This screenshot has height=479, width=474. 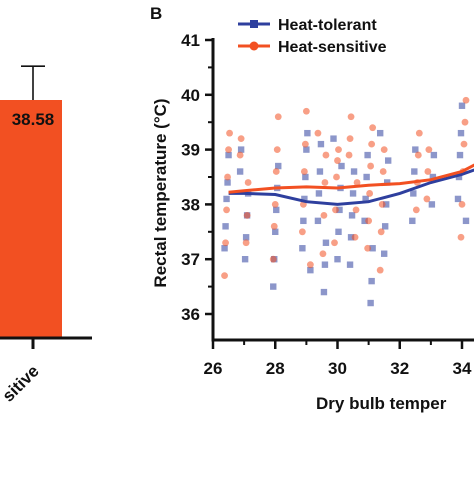 What do you see at coordinates (156, 13) in the screenshot?
I see `panel-label: B` at bounding box center [156, 13].